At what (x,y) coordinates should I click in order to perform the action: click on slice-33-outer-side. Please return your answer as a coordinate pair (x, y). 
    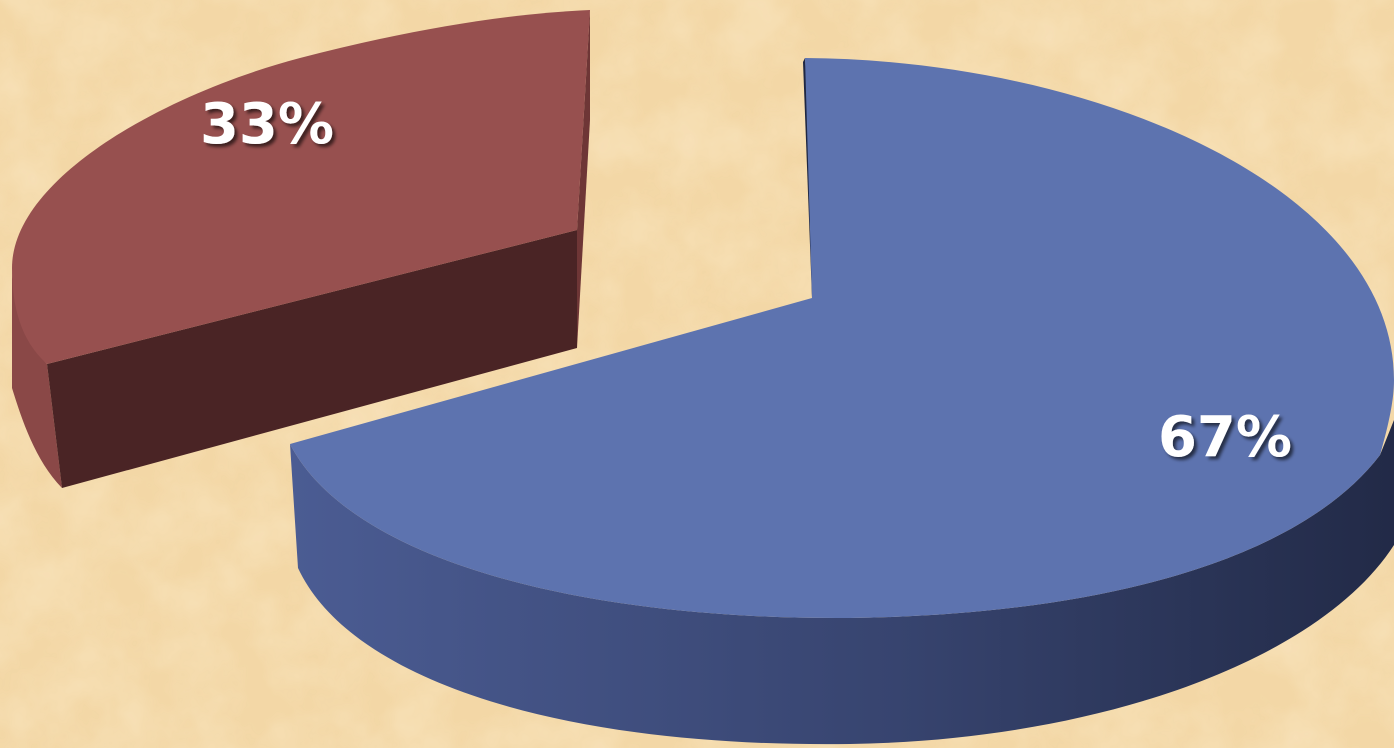
    Looking at the image, I should click on (37, 378).